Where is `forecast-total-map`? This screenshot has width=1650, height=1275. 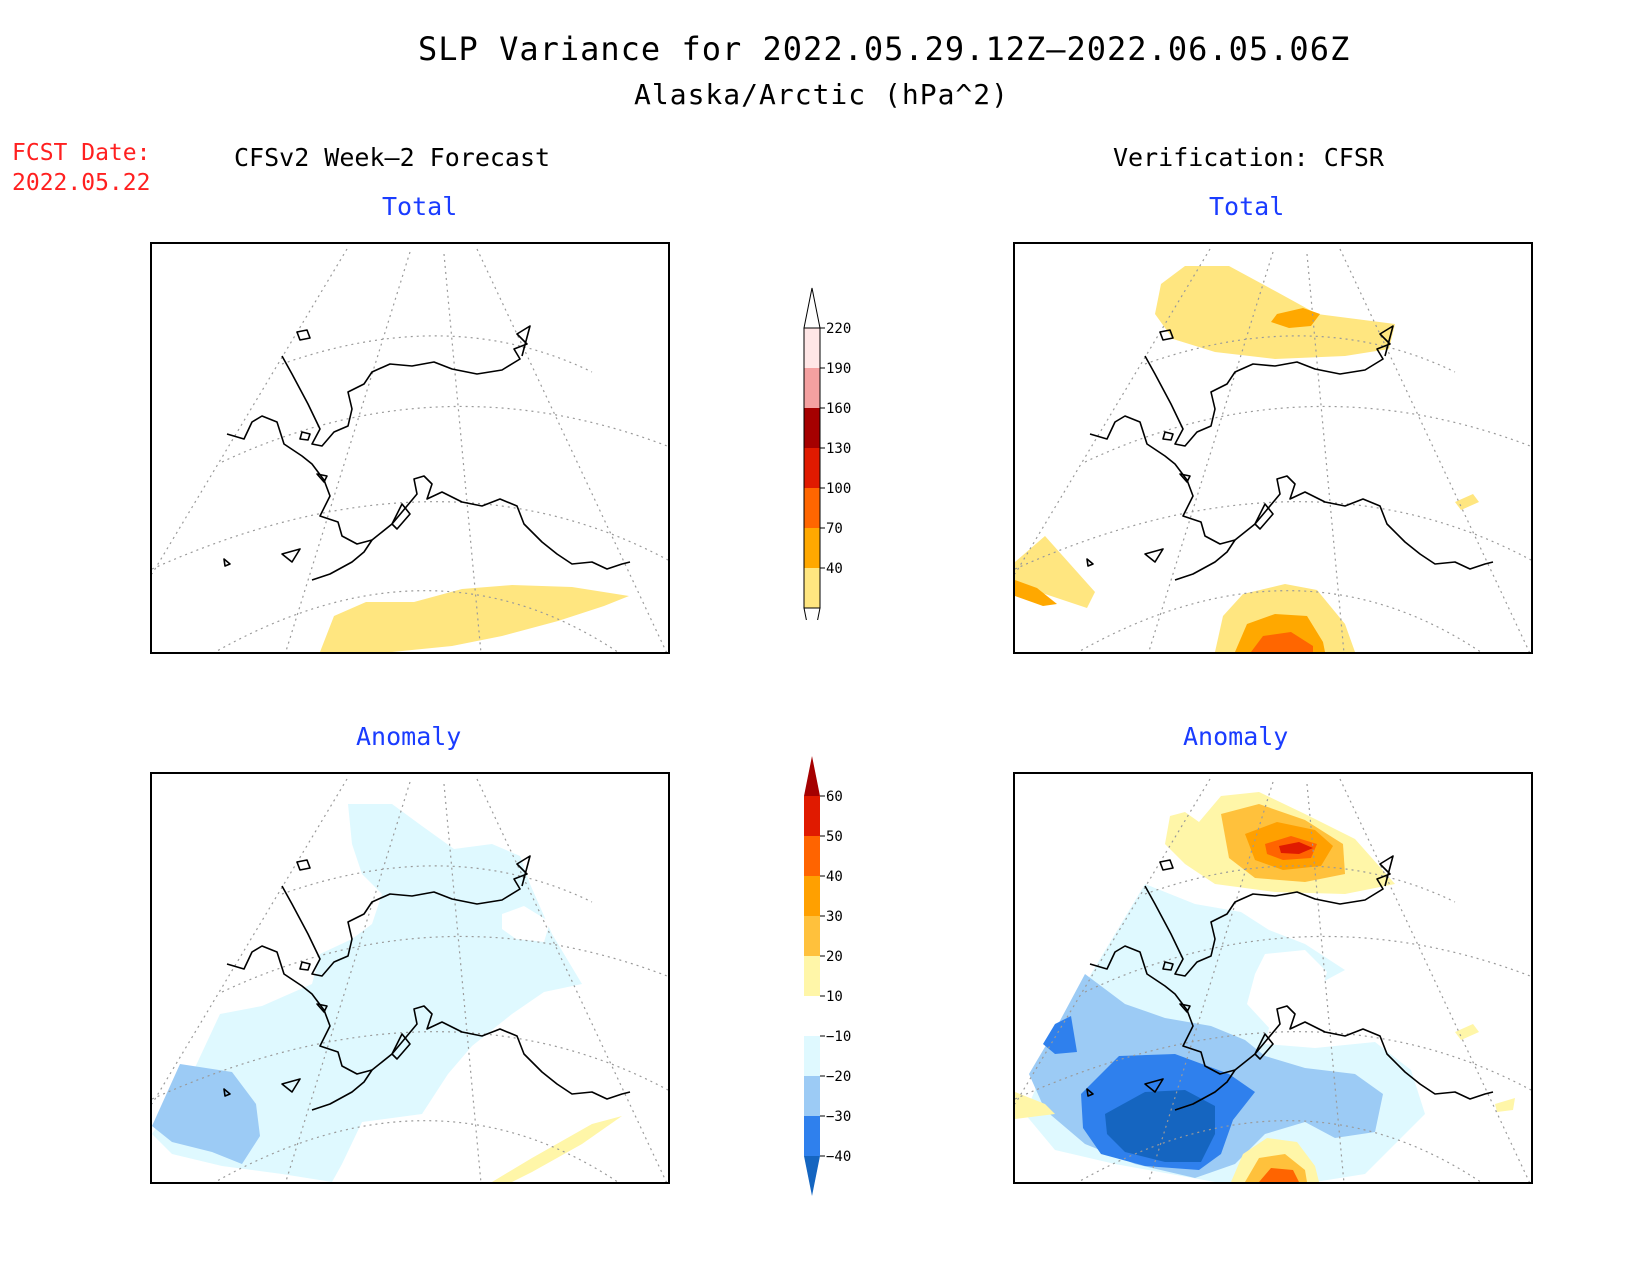 forecast-total-map is located at coordinates (410, 448).